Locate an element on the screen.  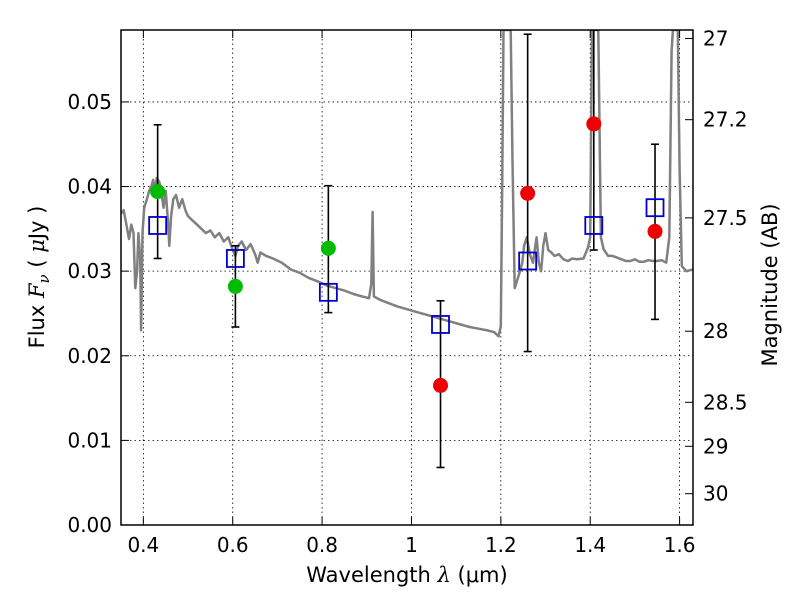
y2-tick-label: 27.2 is located at coordinates (725, 120).